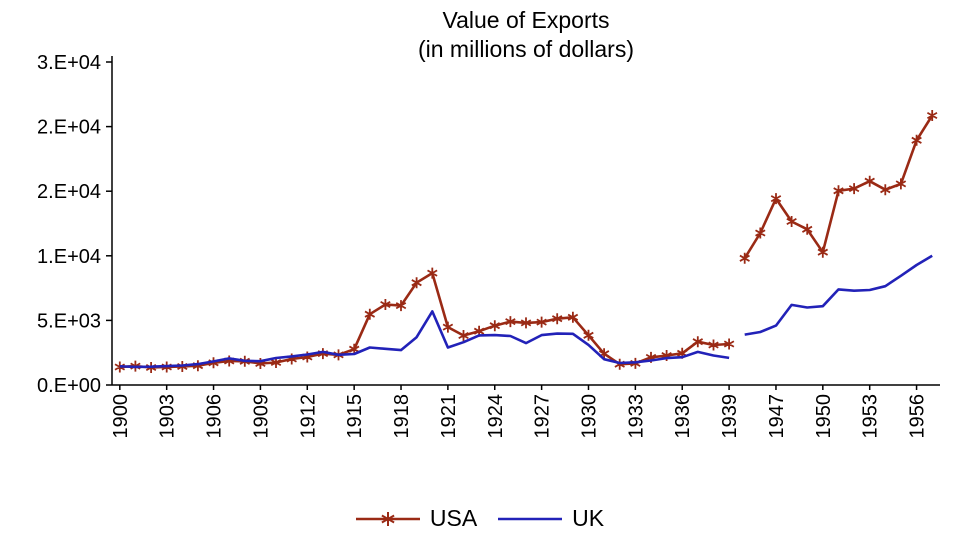  I want to click on legend-line-sample-usa, so click(387, 518).